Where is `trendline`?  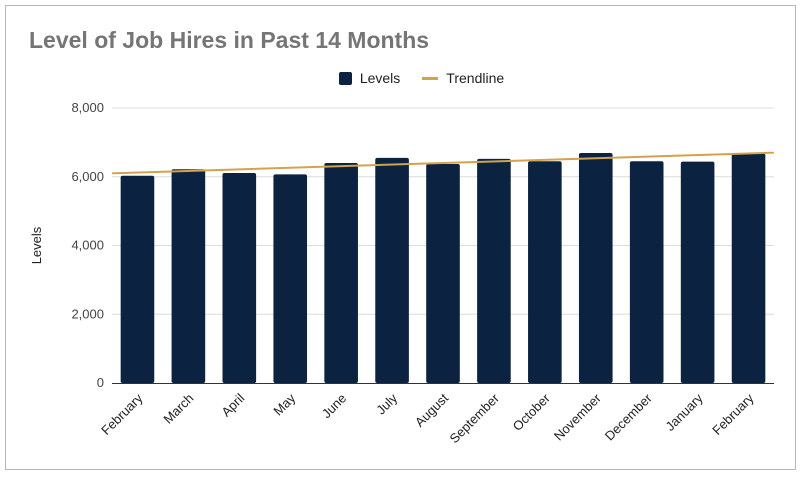
trendline is located at coordinates (443, 163).